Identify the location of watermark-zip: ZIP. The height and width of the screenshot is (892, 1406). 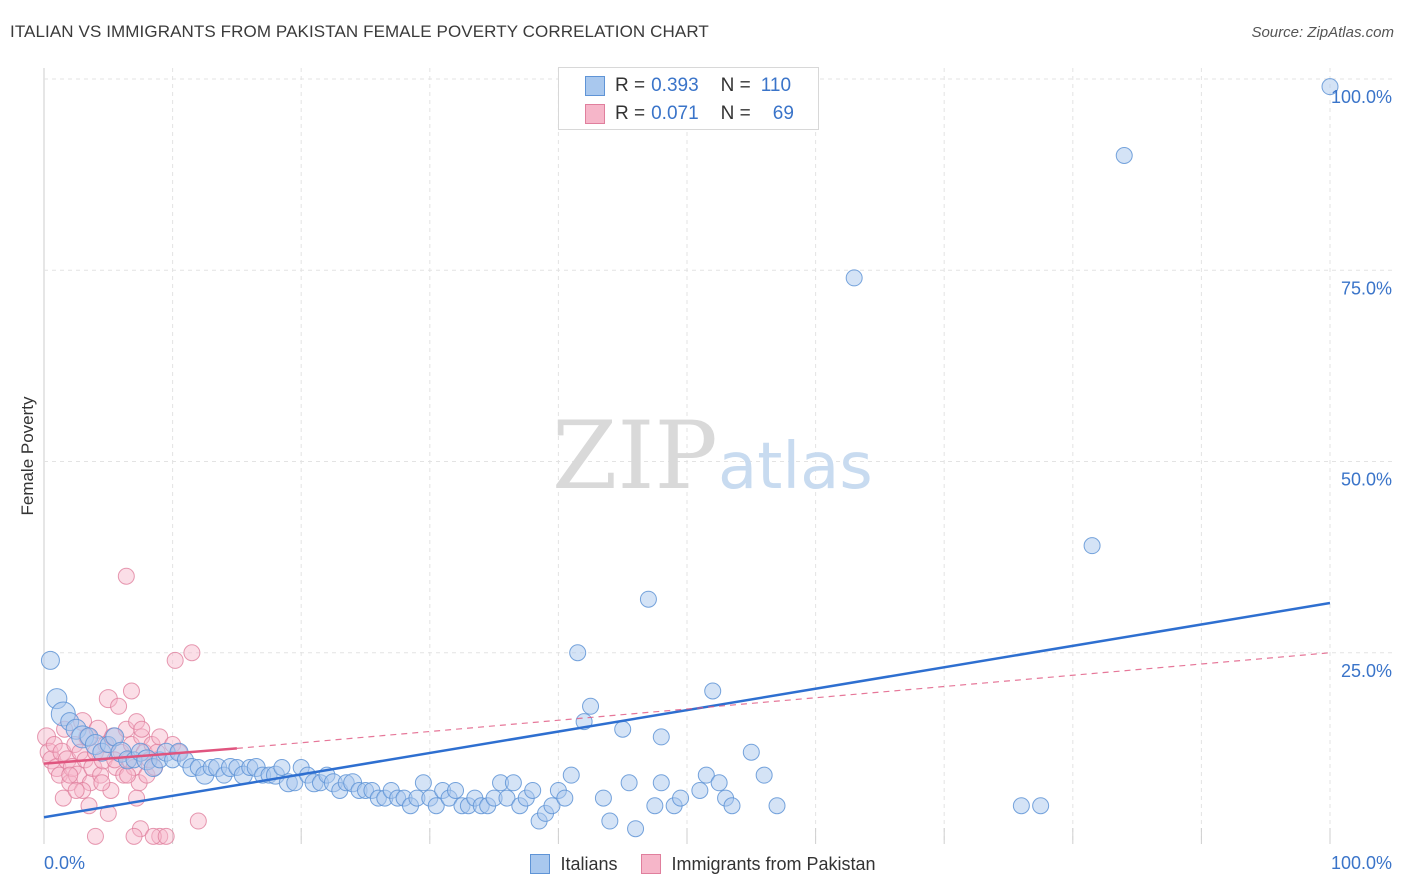
(635, 456).